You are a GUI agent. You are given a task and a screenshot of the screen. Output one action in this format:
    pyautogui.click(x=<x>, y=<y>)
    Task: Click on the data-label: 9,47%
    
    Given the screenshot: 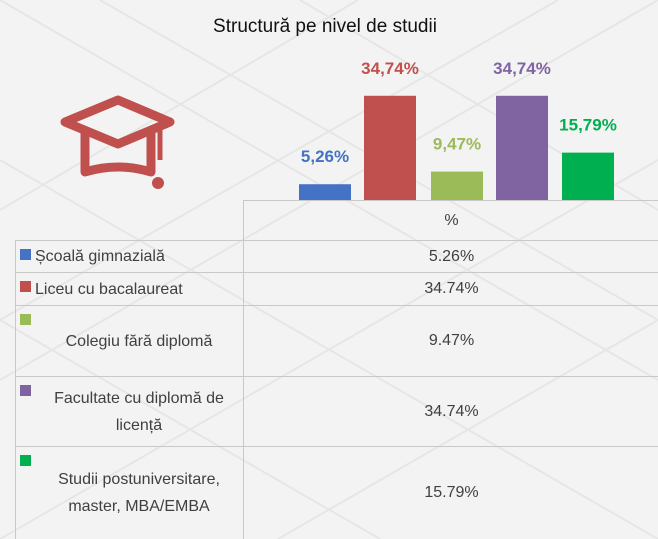 What is the action you would take?
    pyautogui.click(x=457, y=144)
    